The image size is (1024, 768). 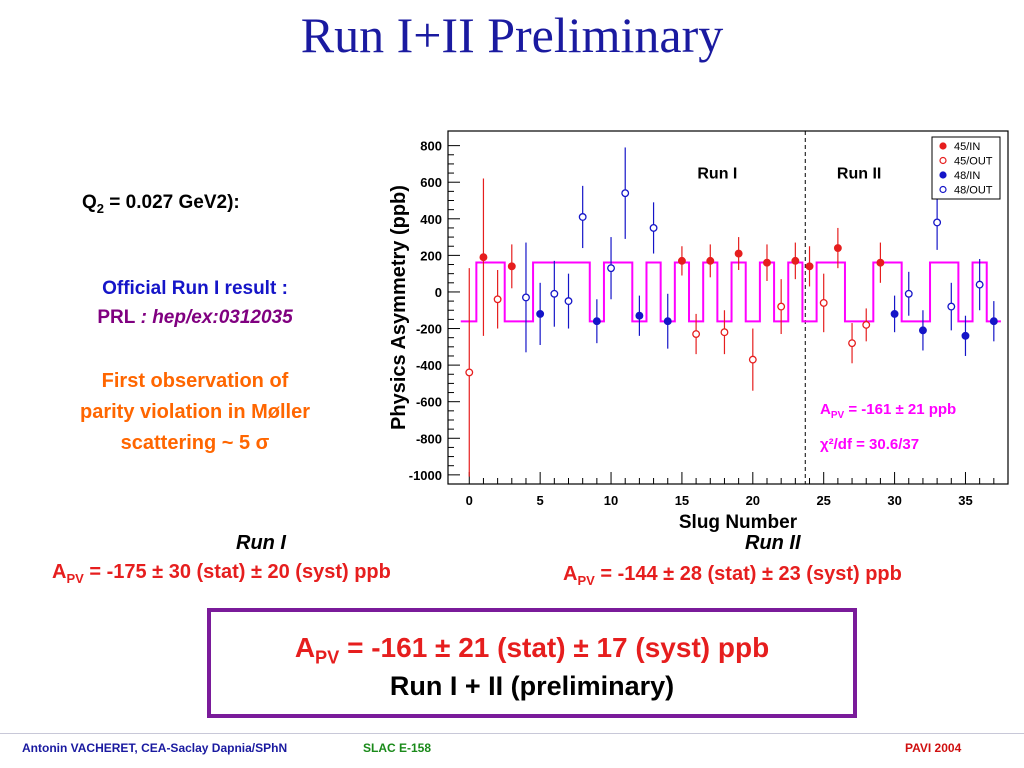 What do you see at coordinates (261, 543) in the screenshot?
I see `run1-label: Run I` at bounding box center [261, 543].